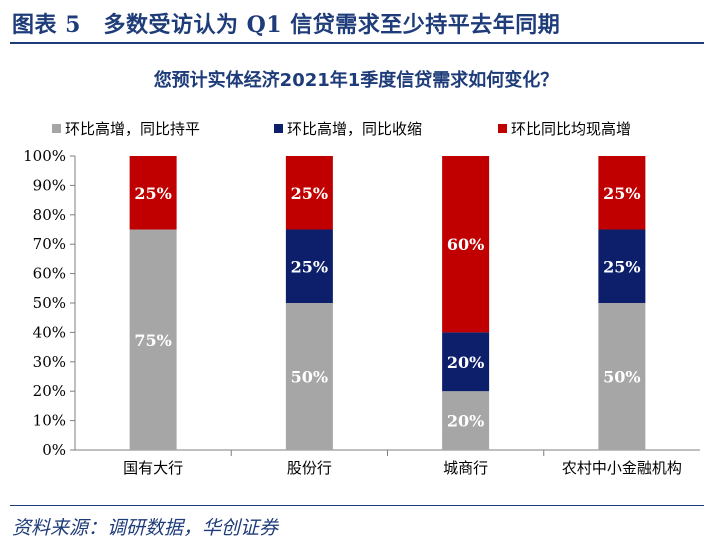 Image resolution: width=712 pixels, height=547 pixels. What do you see at coordinates (49, 244) in the screenshot?
I see `y-tick-label: 70%` at bounding box center [49, 244].